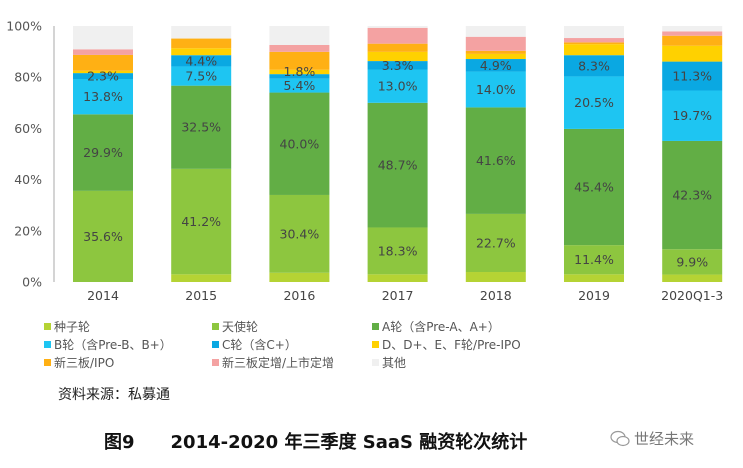 This screenshot has width=743, height=468. Describe the element at coordinates (394, 363) in the screenshot. I see `legend-label: 其他` at that location.